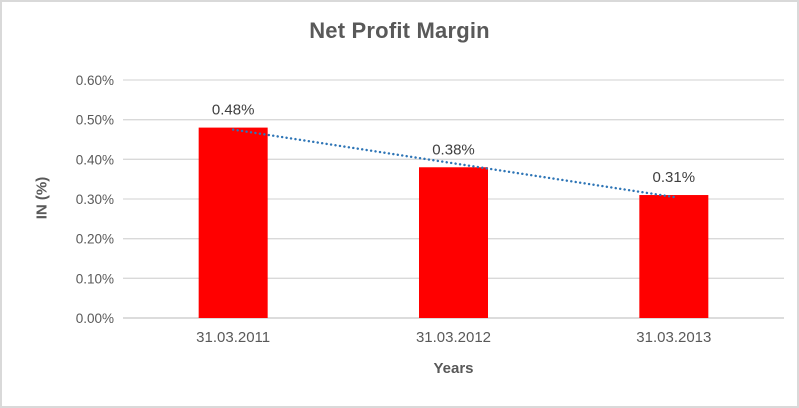  What do you see at coordinates (453, 337) in the screenshot?
I see `x-tick-label: 31.03.2012` at bounding box center [453, 337].